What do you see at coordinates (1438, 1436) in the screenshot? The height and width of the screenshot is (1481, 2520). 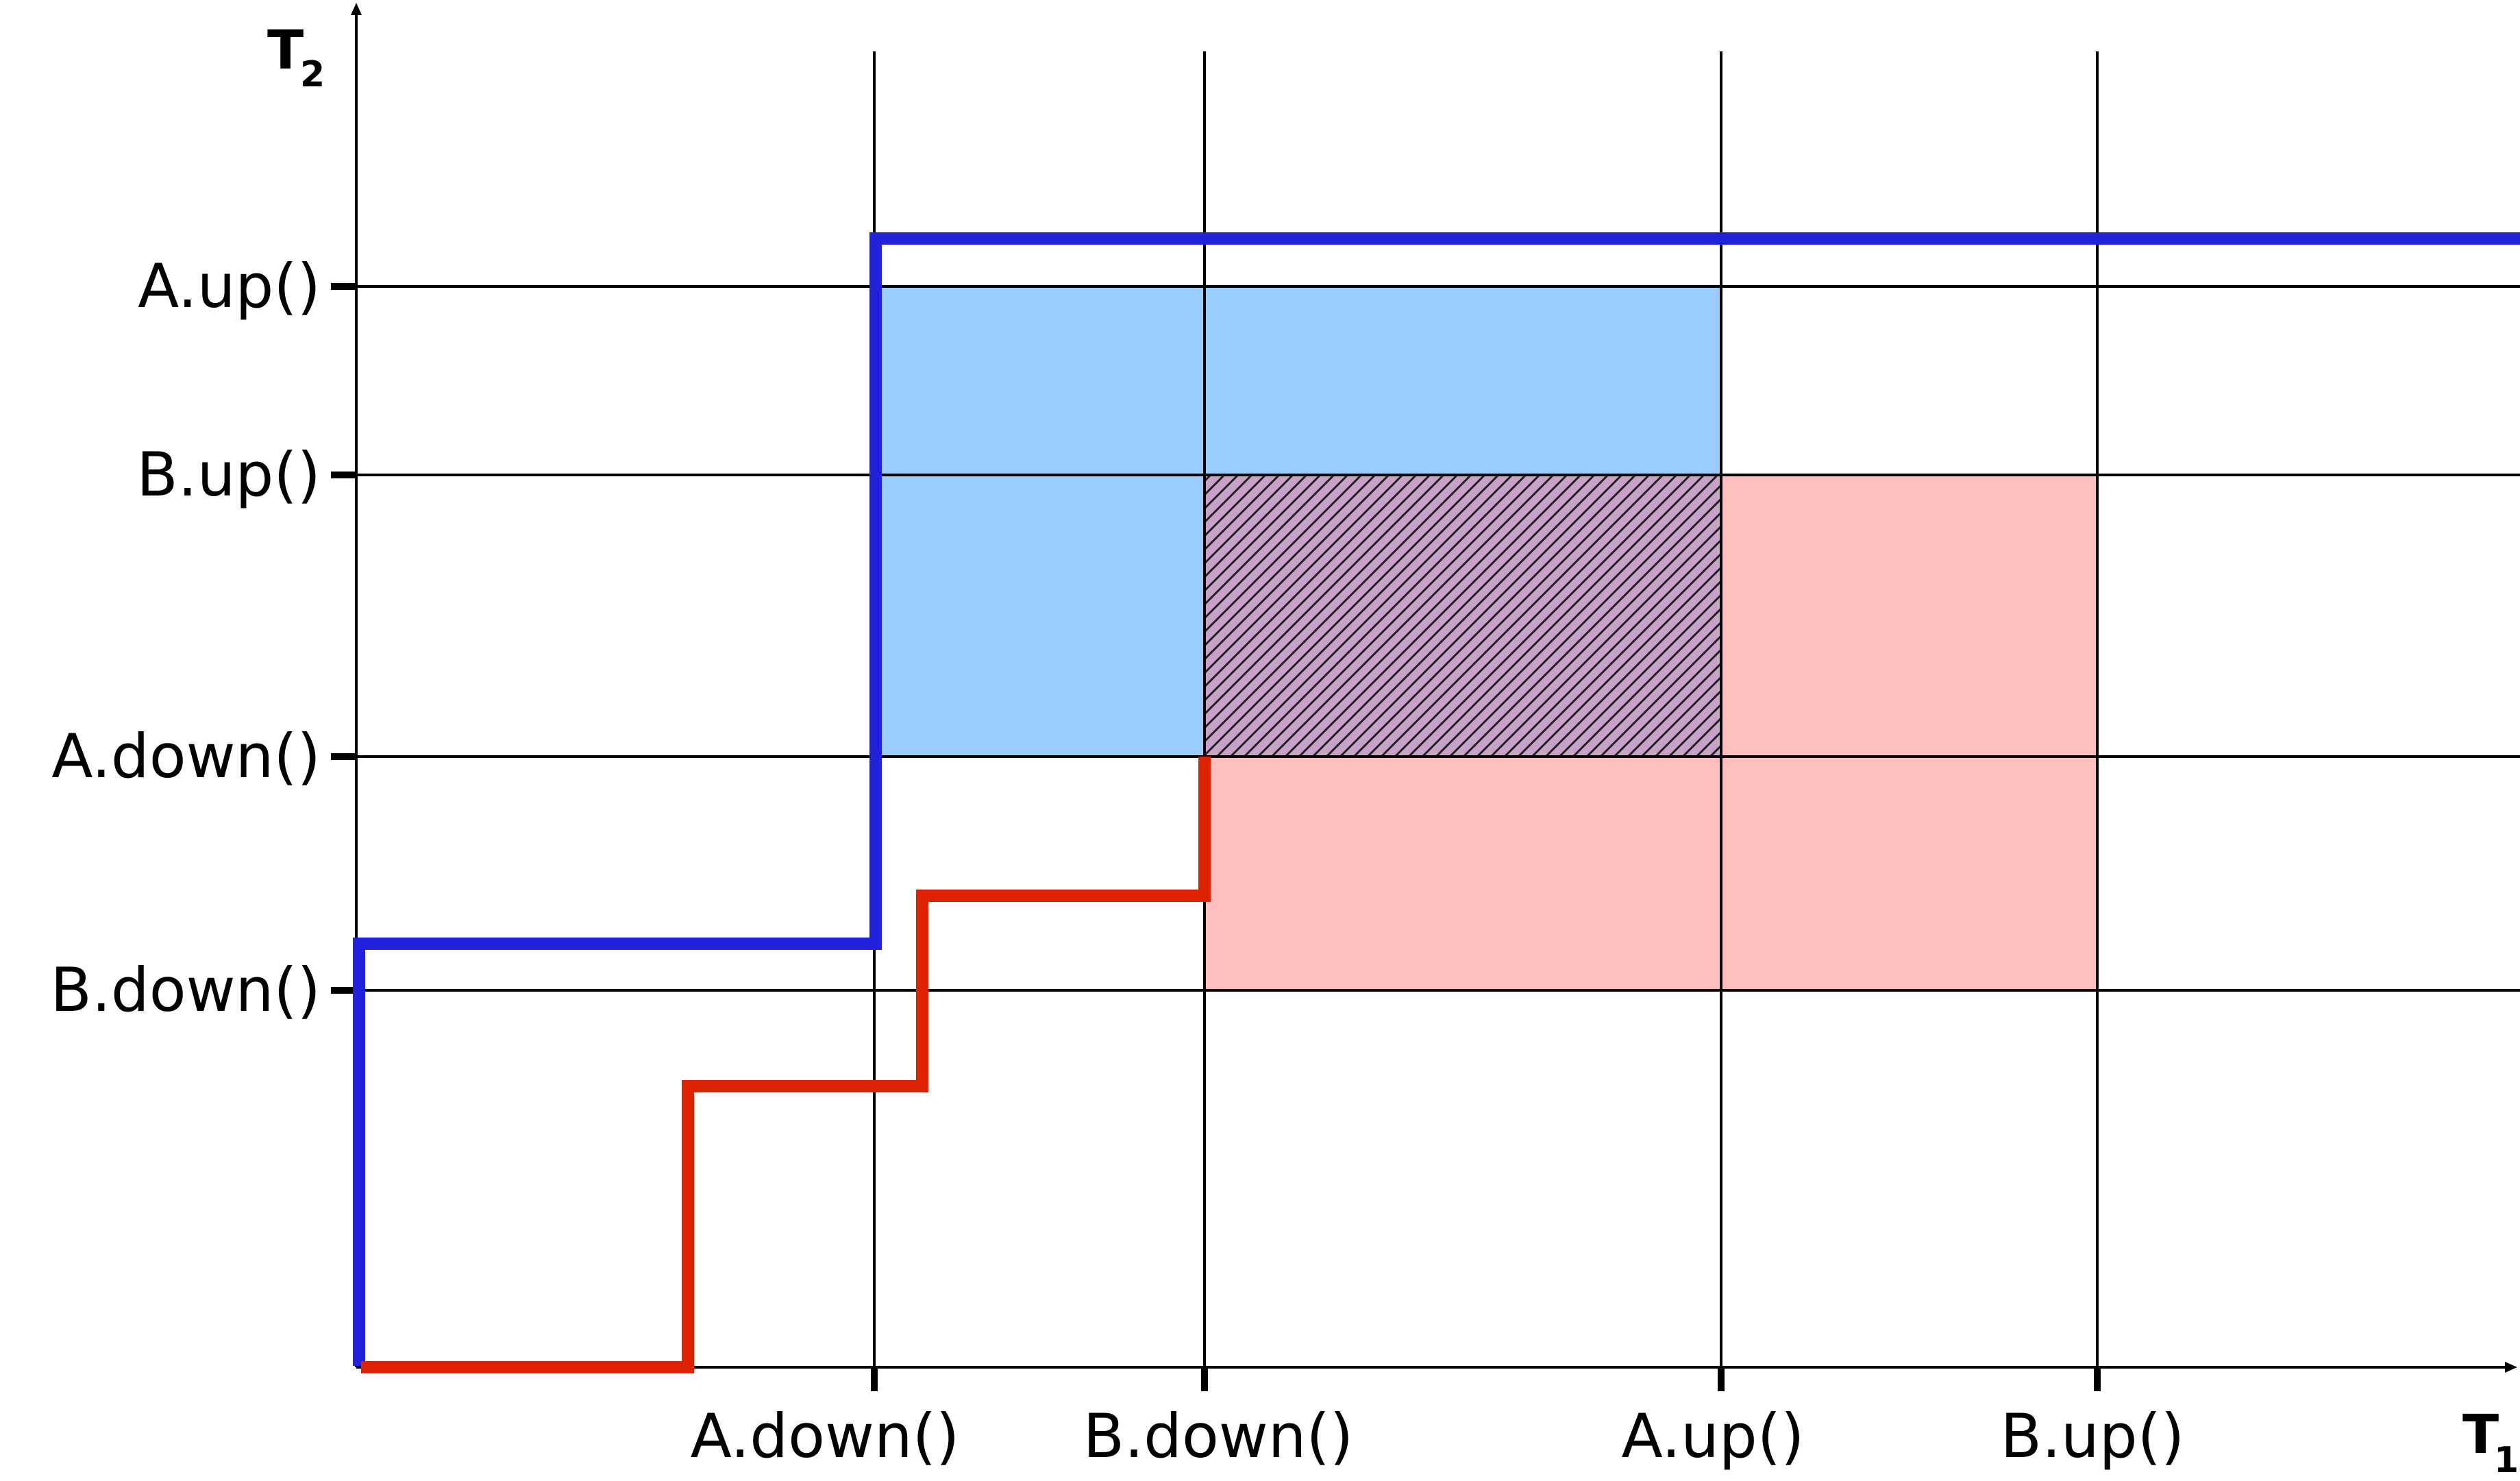 I see `x-tick-labels: A.down() B.down() A.up() B.up()` at bounding box center [1438, 1436].